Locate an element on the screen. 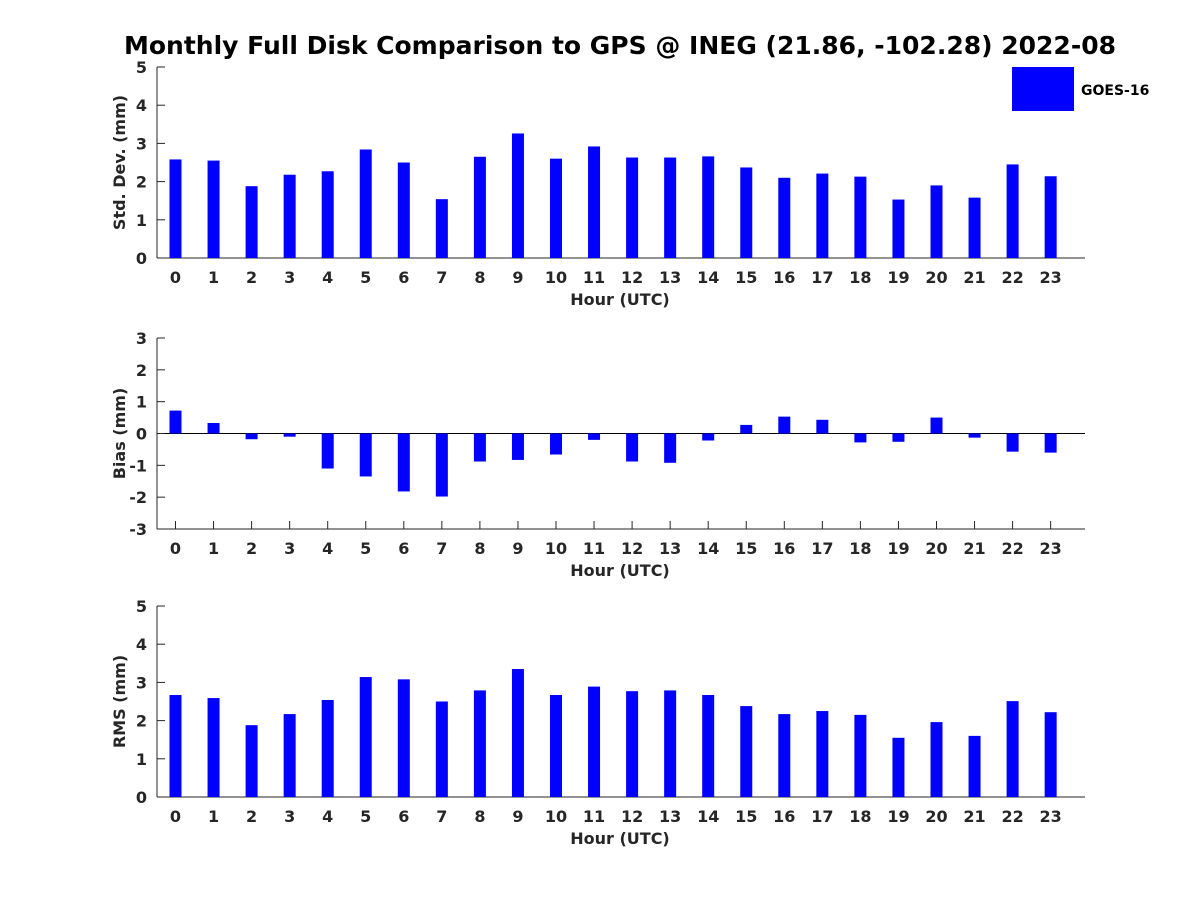 This screenshot has height=900, width=1200. x-tick-label: 0 is located at coordinates (175, 816).